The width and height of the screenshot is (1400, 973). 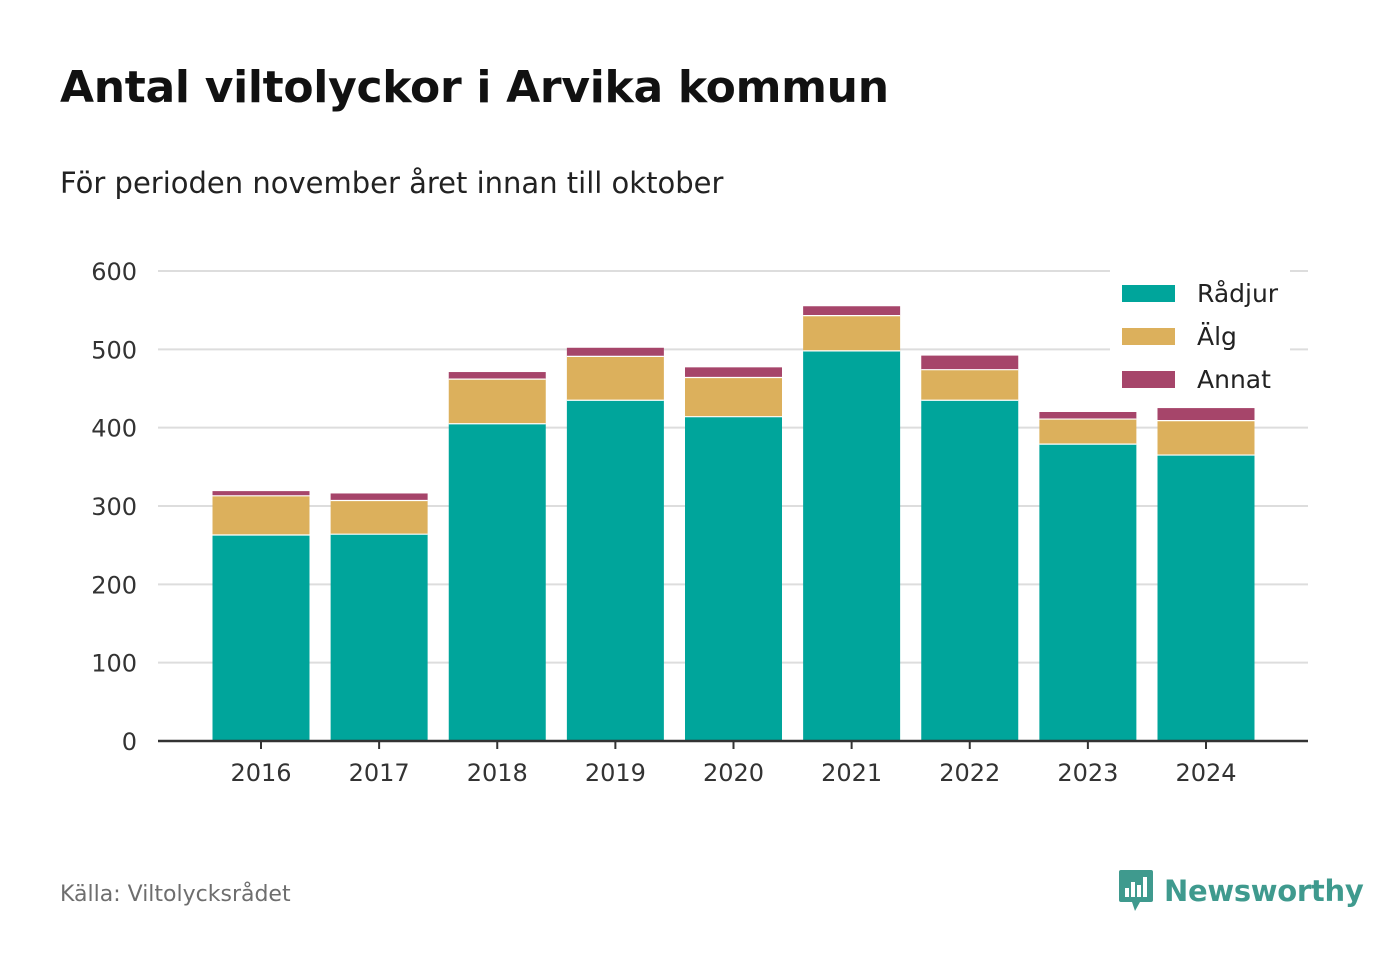 What do you see at coordinates (1136, 890) in the screenshot?
I see `newsworthy-logo-icon` at bounding box center [1136, 890].